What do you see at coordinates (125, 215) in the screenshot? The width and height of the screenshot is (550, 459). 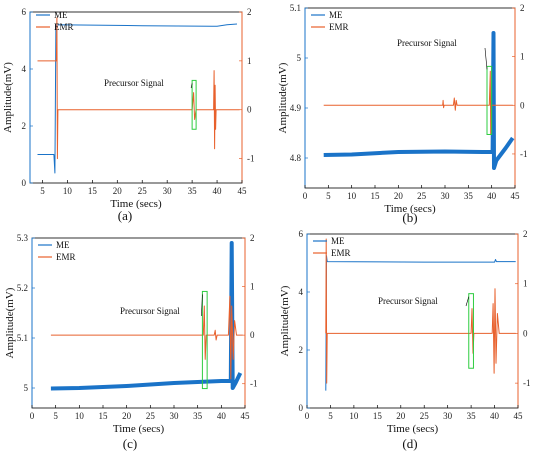 I see `panel-label: (a)` at bounding box center [125, 215].